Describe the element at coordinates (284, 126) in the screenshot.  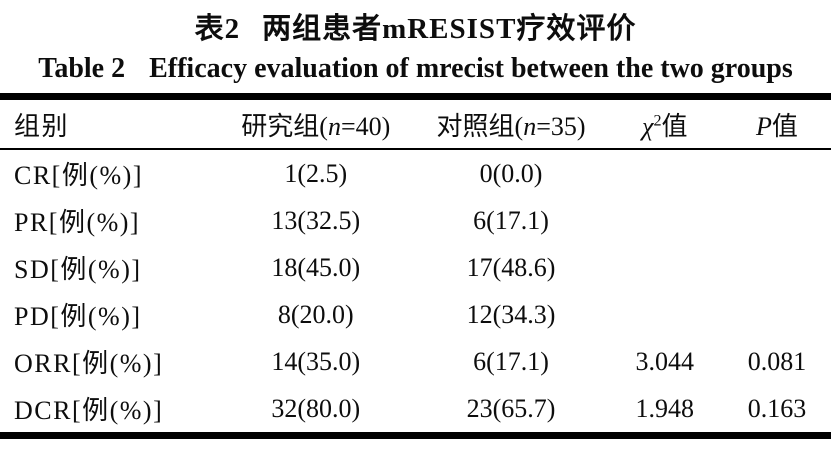
I see `header-study-pre: 研究组(` at that location.